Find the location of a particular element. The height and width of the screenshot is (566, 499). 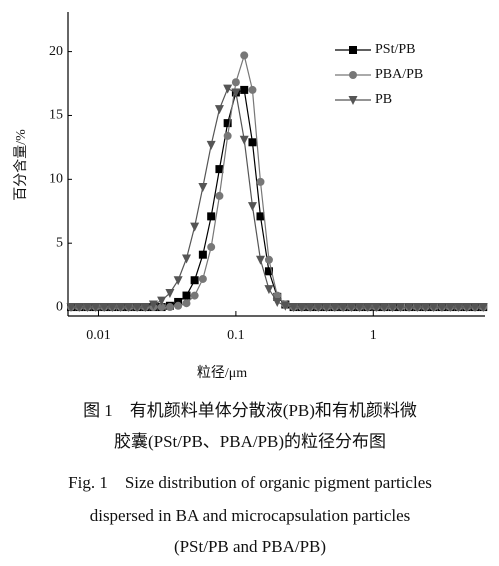

x-axis-label: 粒径/μm is located at coordinates (222, 373).